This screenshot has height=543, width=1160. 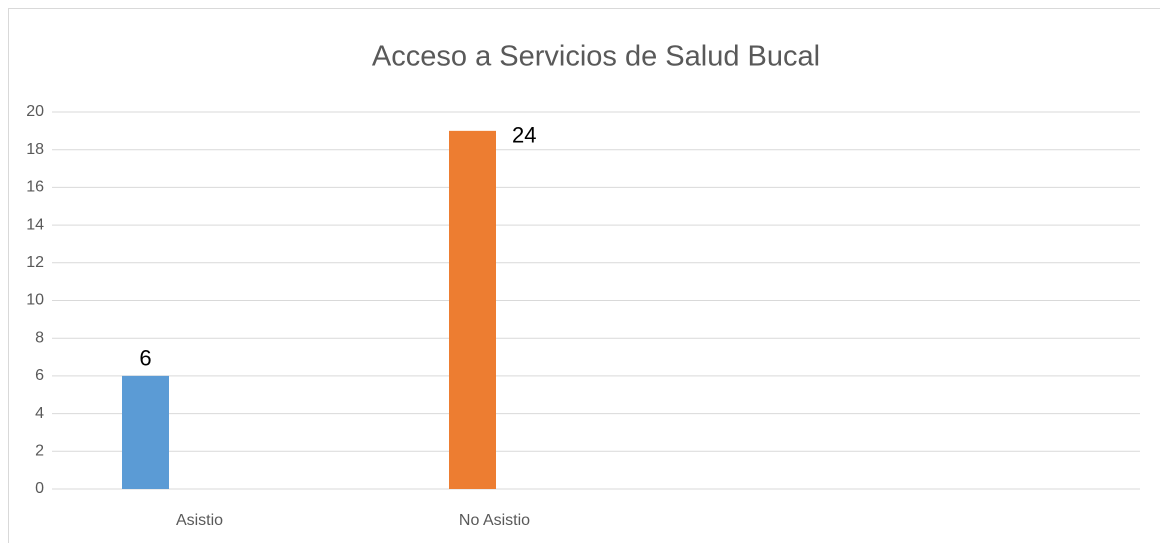 What do you see at coordinates (35, 300) in the screenshot?
I see `y-tick-label: 10` at bounding box center [35, 300].